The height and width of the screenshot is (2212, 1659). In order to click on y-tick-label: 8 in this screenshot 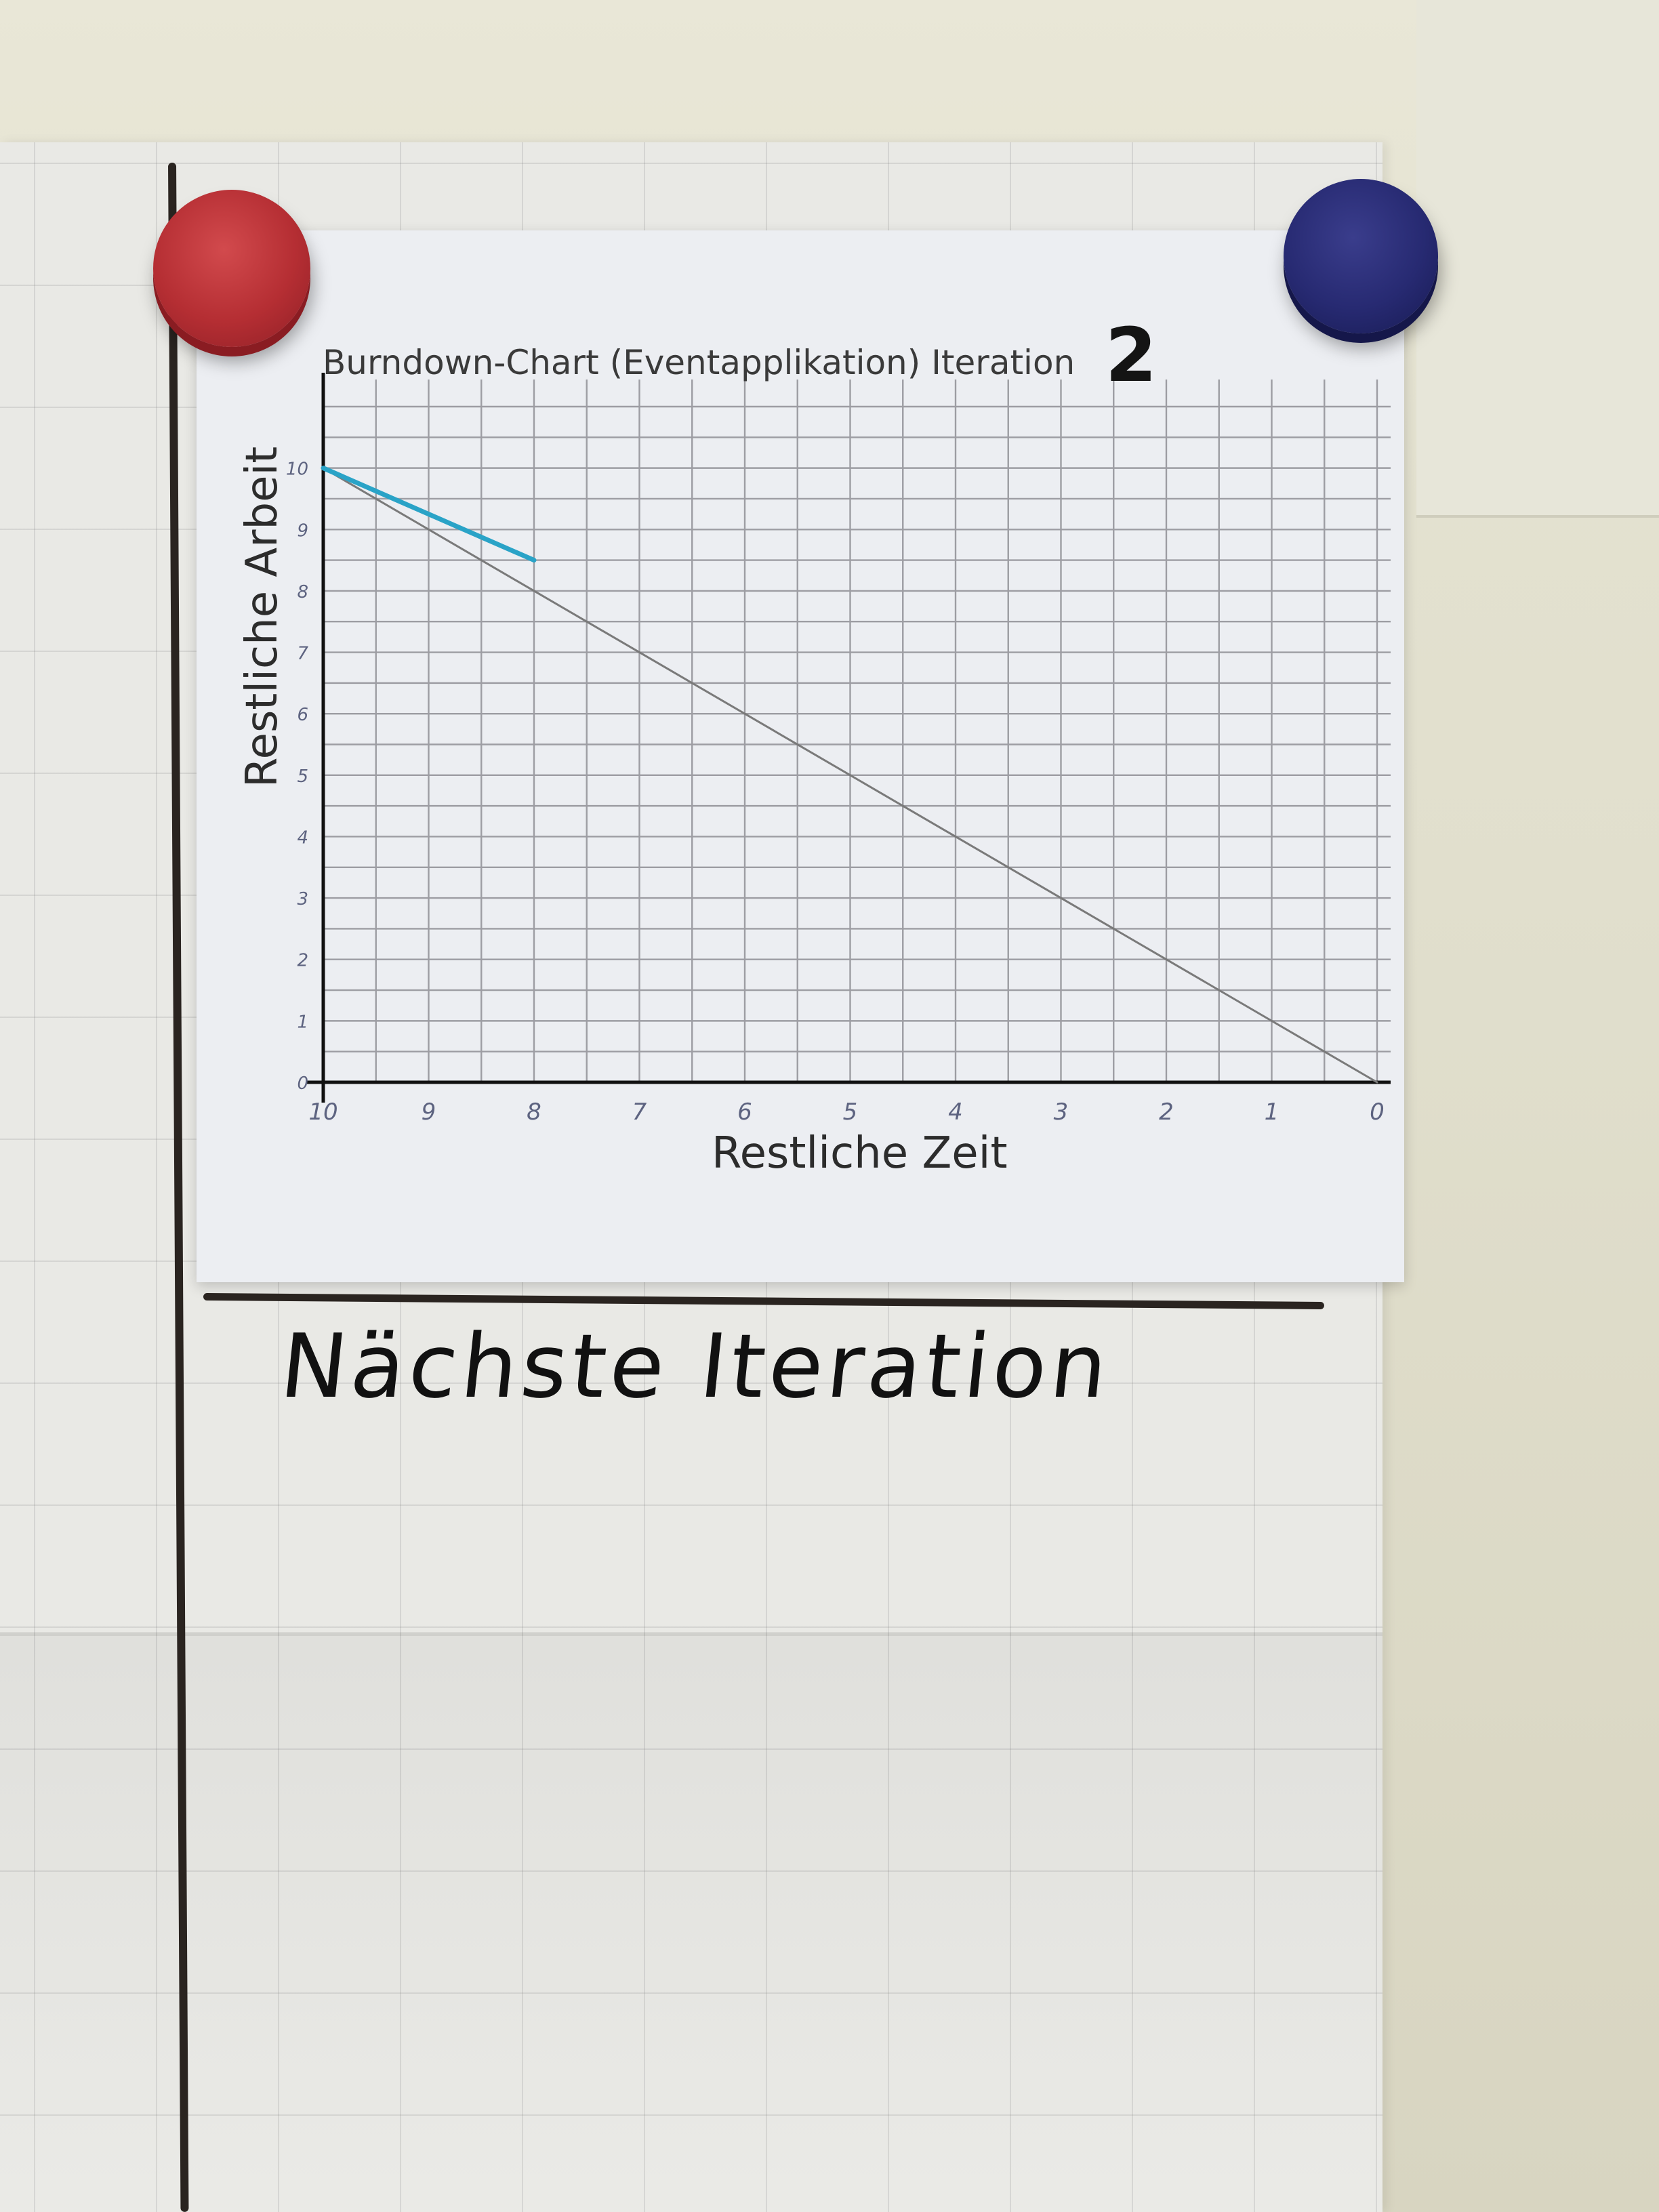, I will do `click(302, 592)`.